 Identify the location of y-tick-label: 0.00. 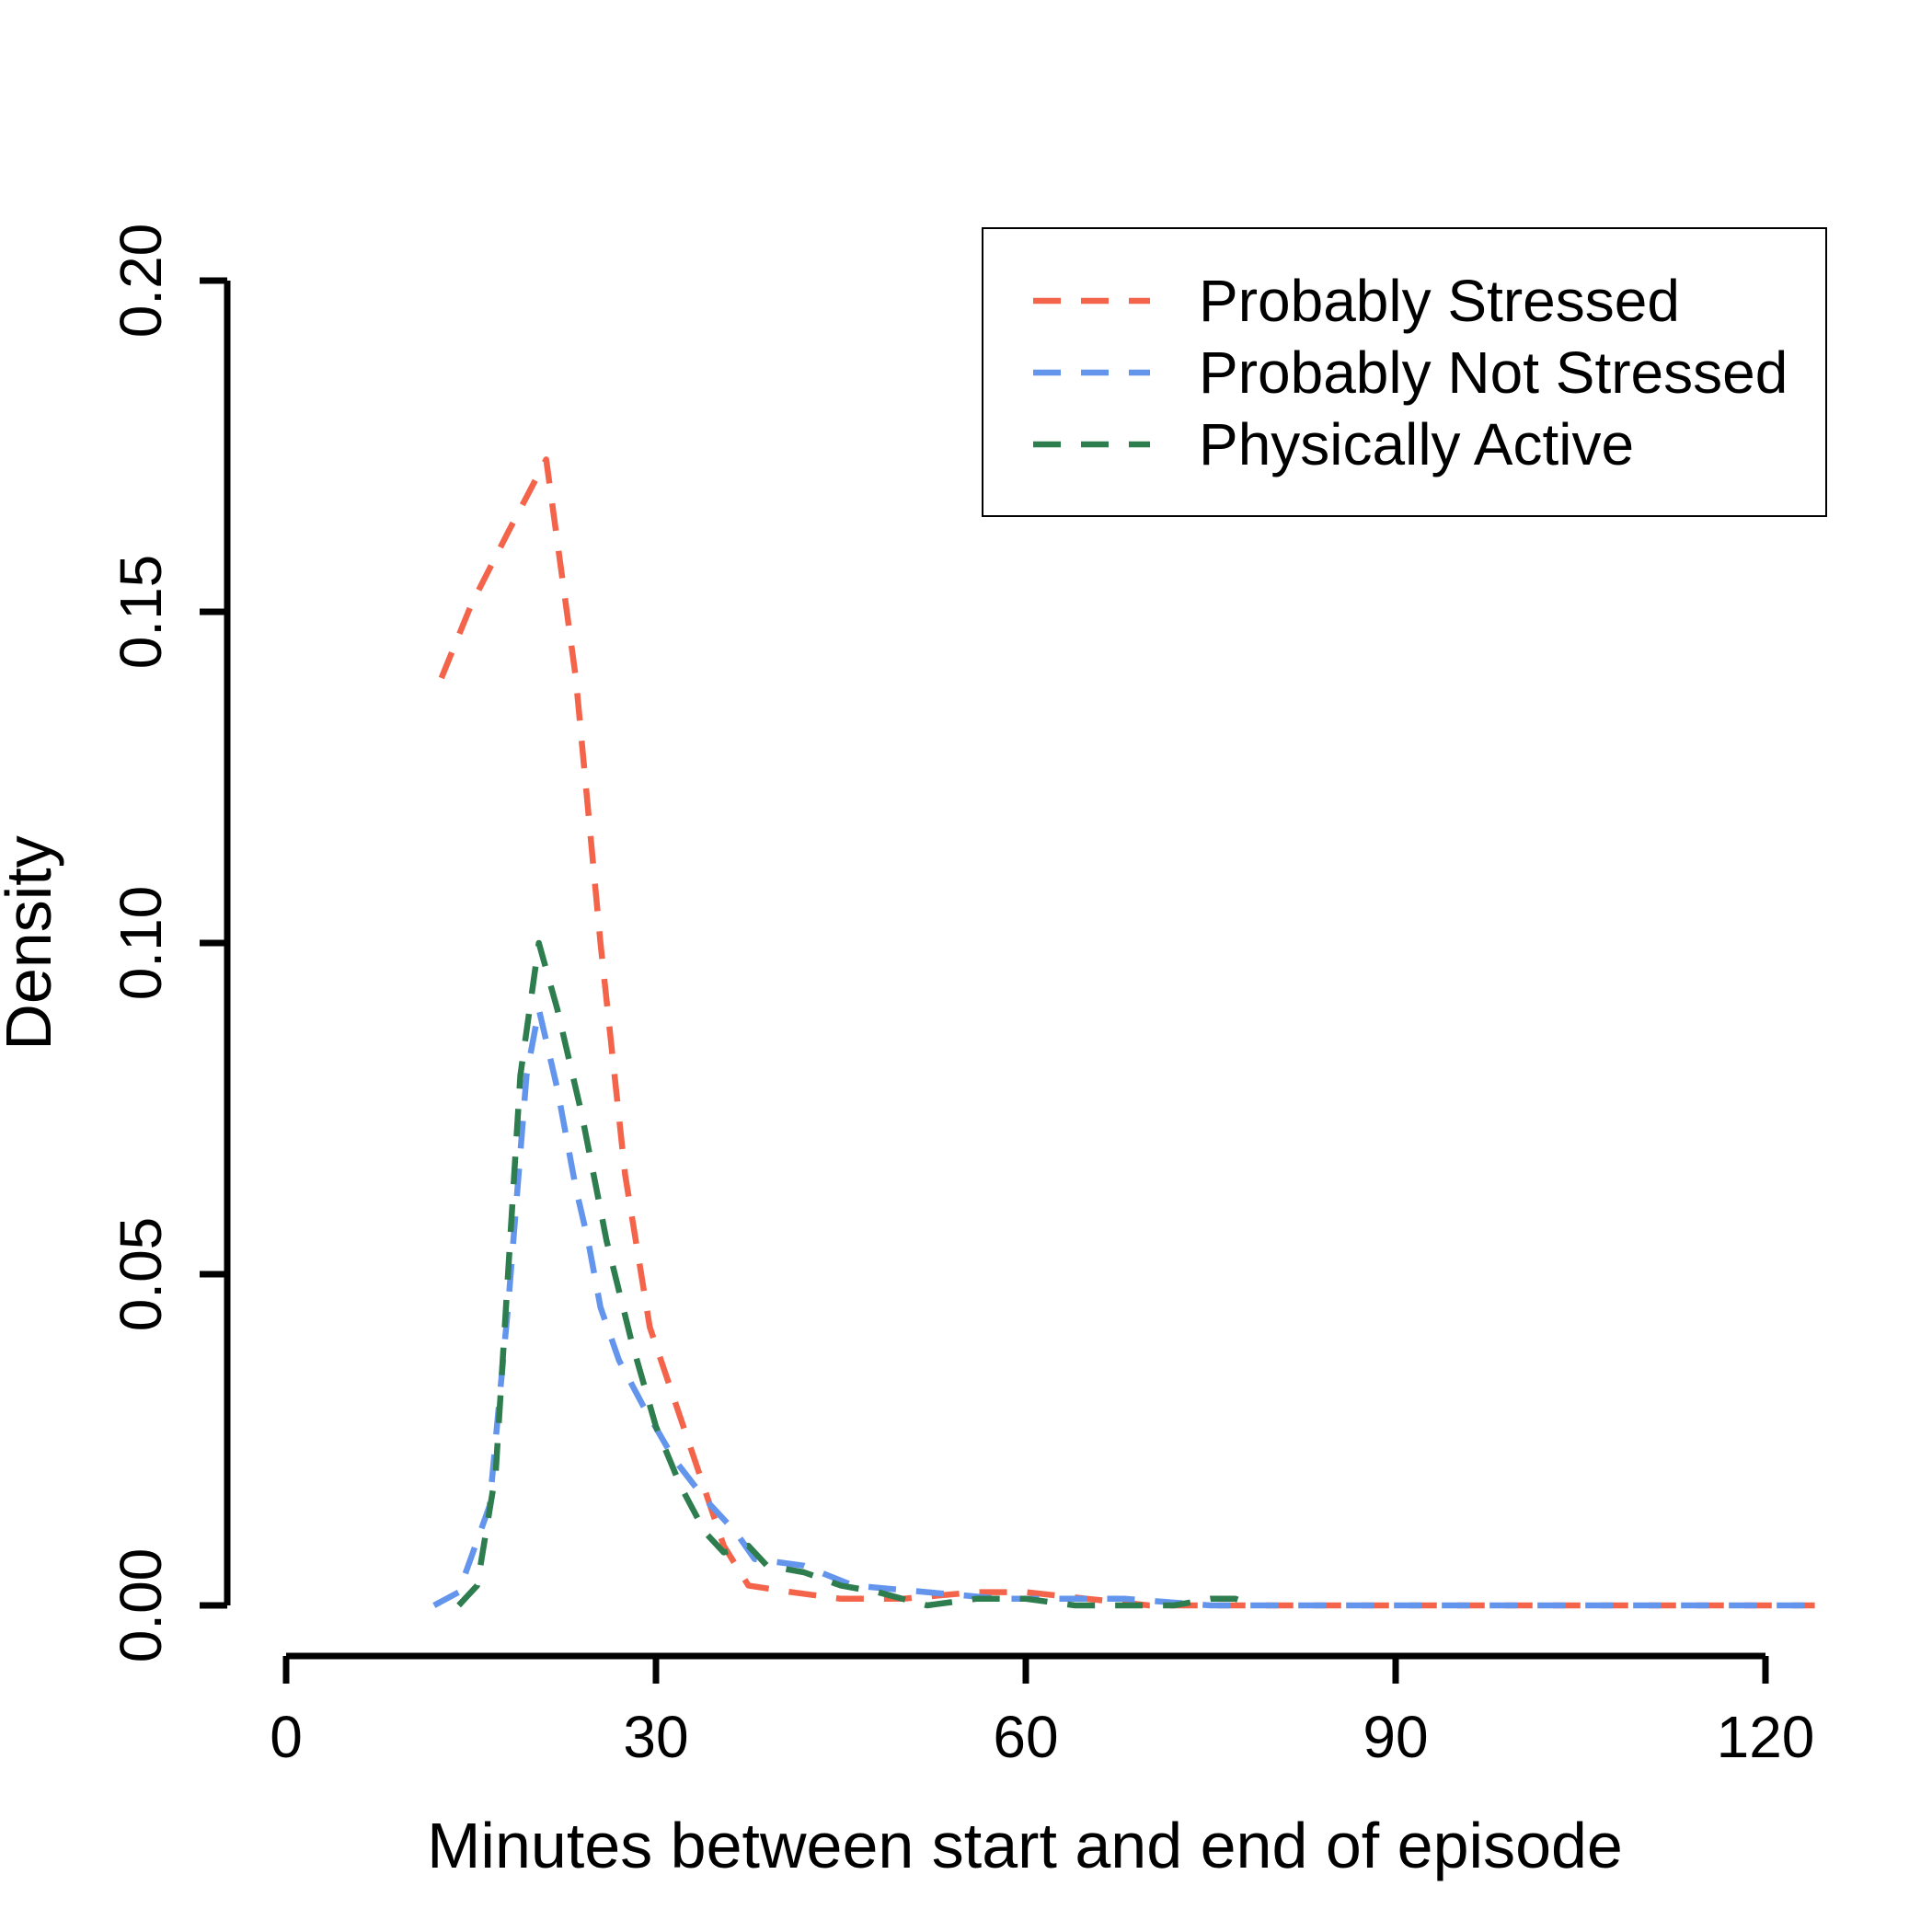
(141, 1605).